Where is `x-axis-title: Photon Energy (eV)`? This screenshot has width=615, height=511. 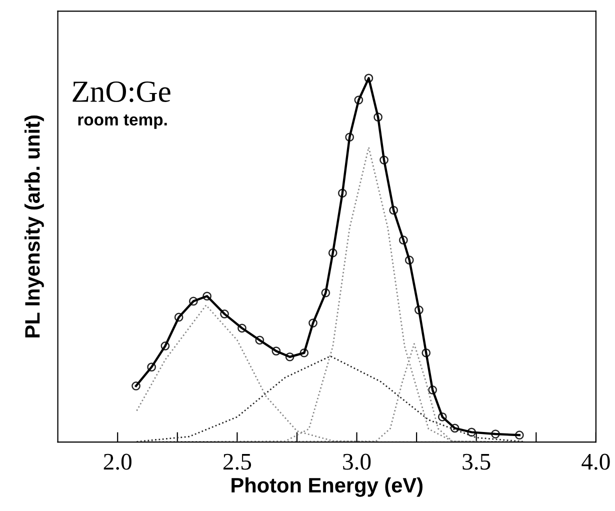 x-axis-title: Photon Energy (eV) is located at coordinates (327, 487).